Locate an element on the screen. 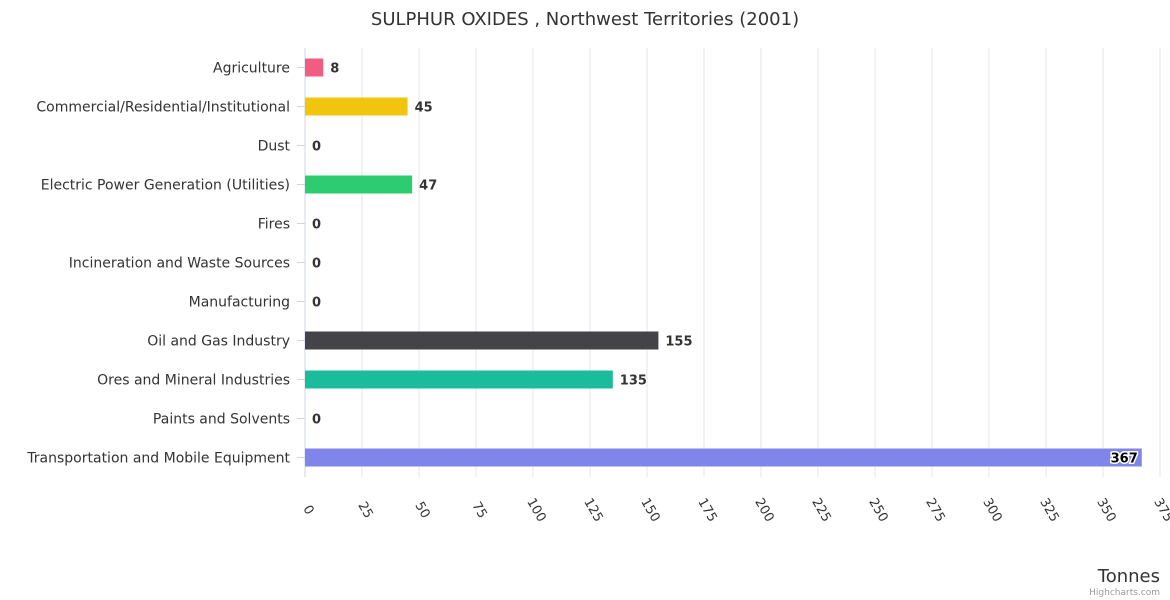 This screenshot has width=1170, height=600. data-label: 367 is located at coordinates (1124, 459).